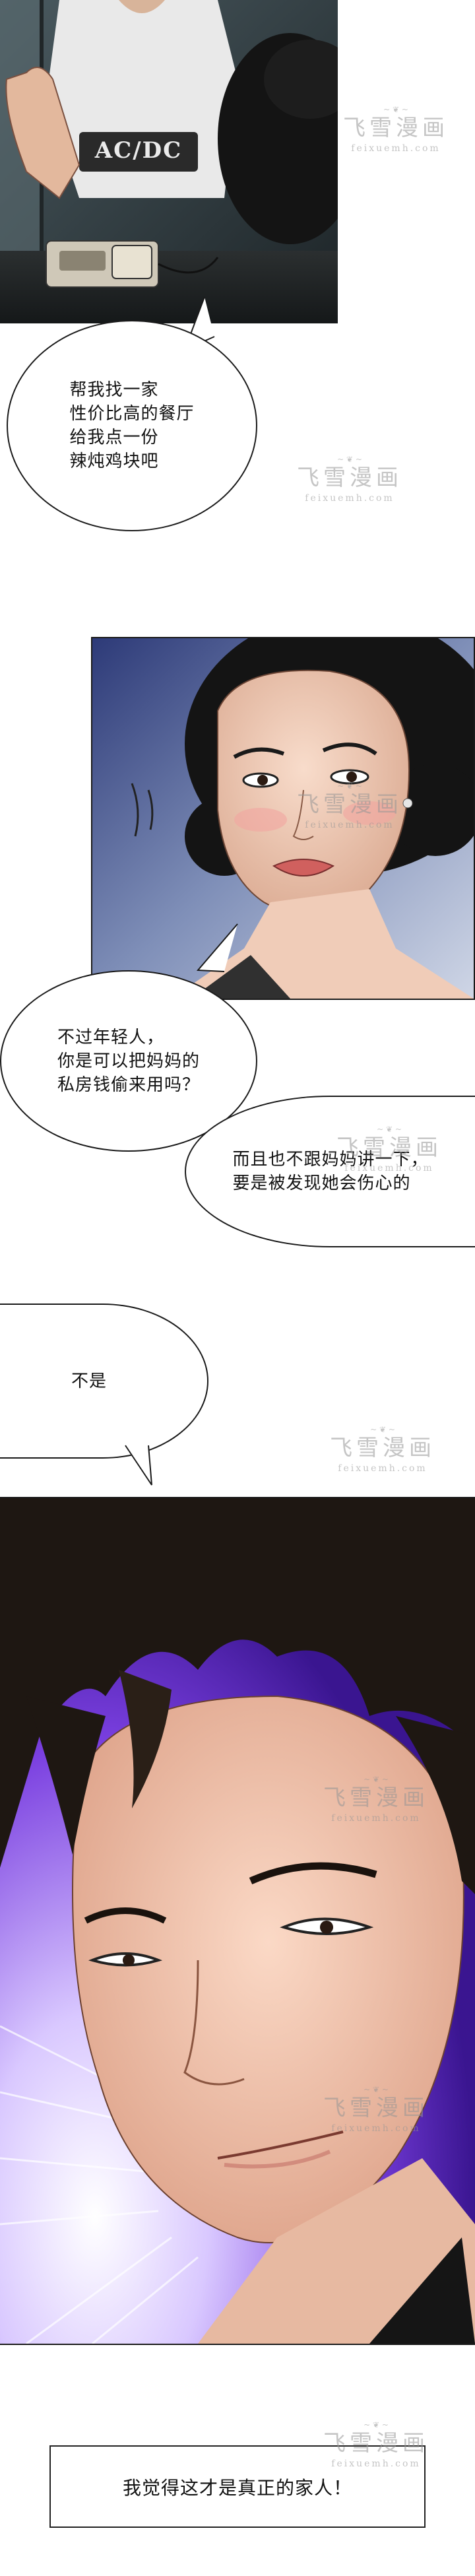 The image size is (475, 2576). I want to click on speech-bubble-4-text: 不是, so click(89, 1381).